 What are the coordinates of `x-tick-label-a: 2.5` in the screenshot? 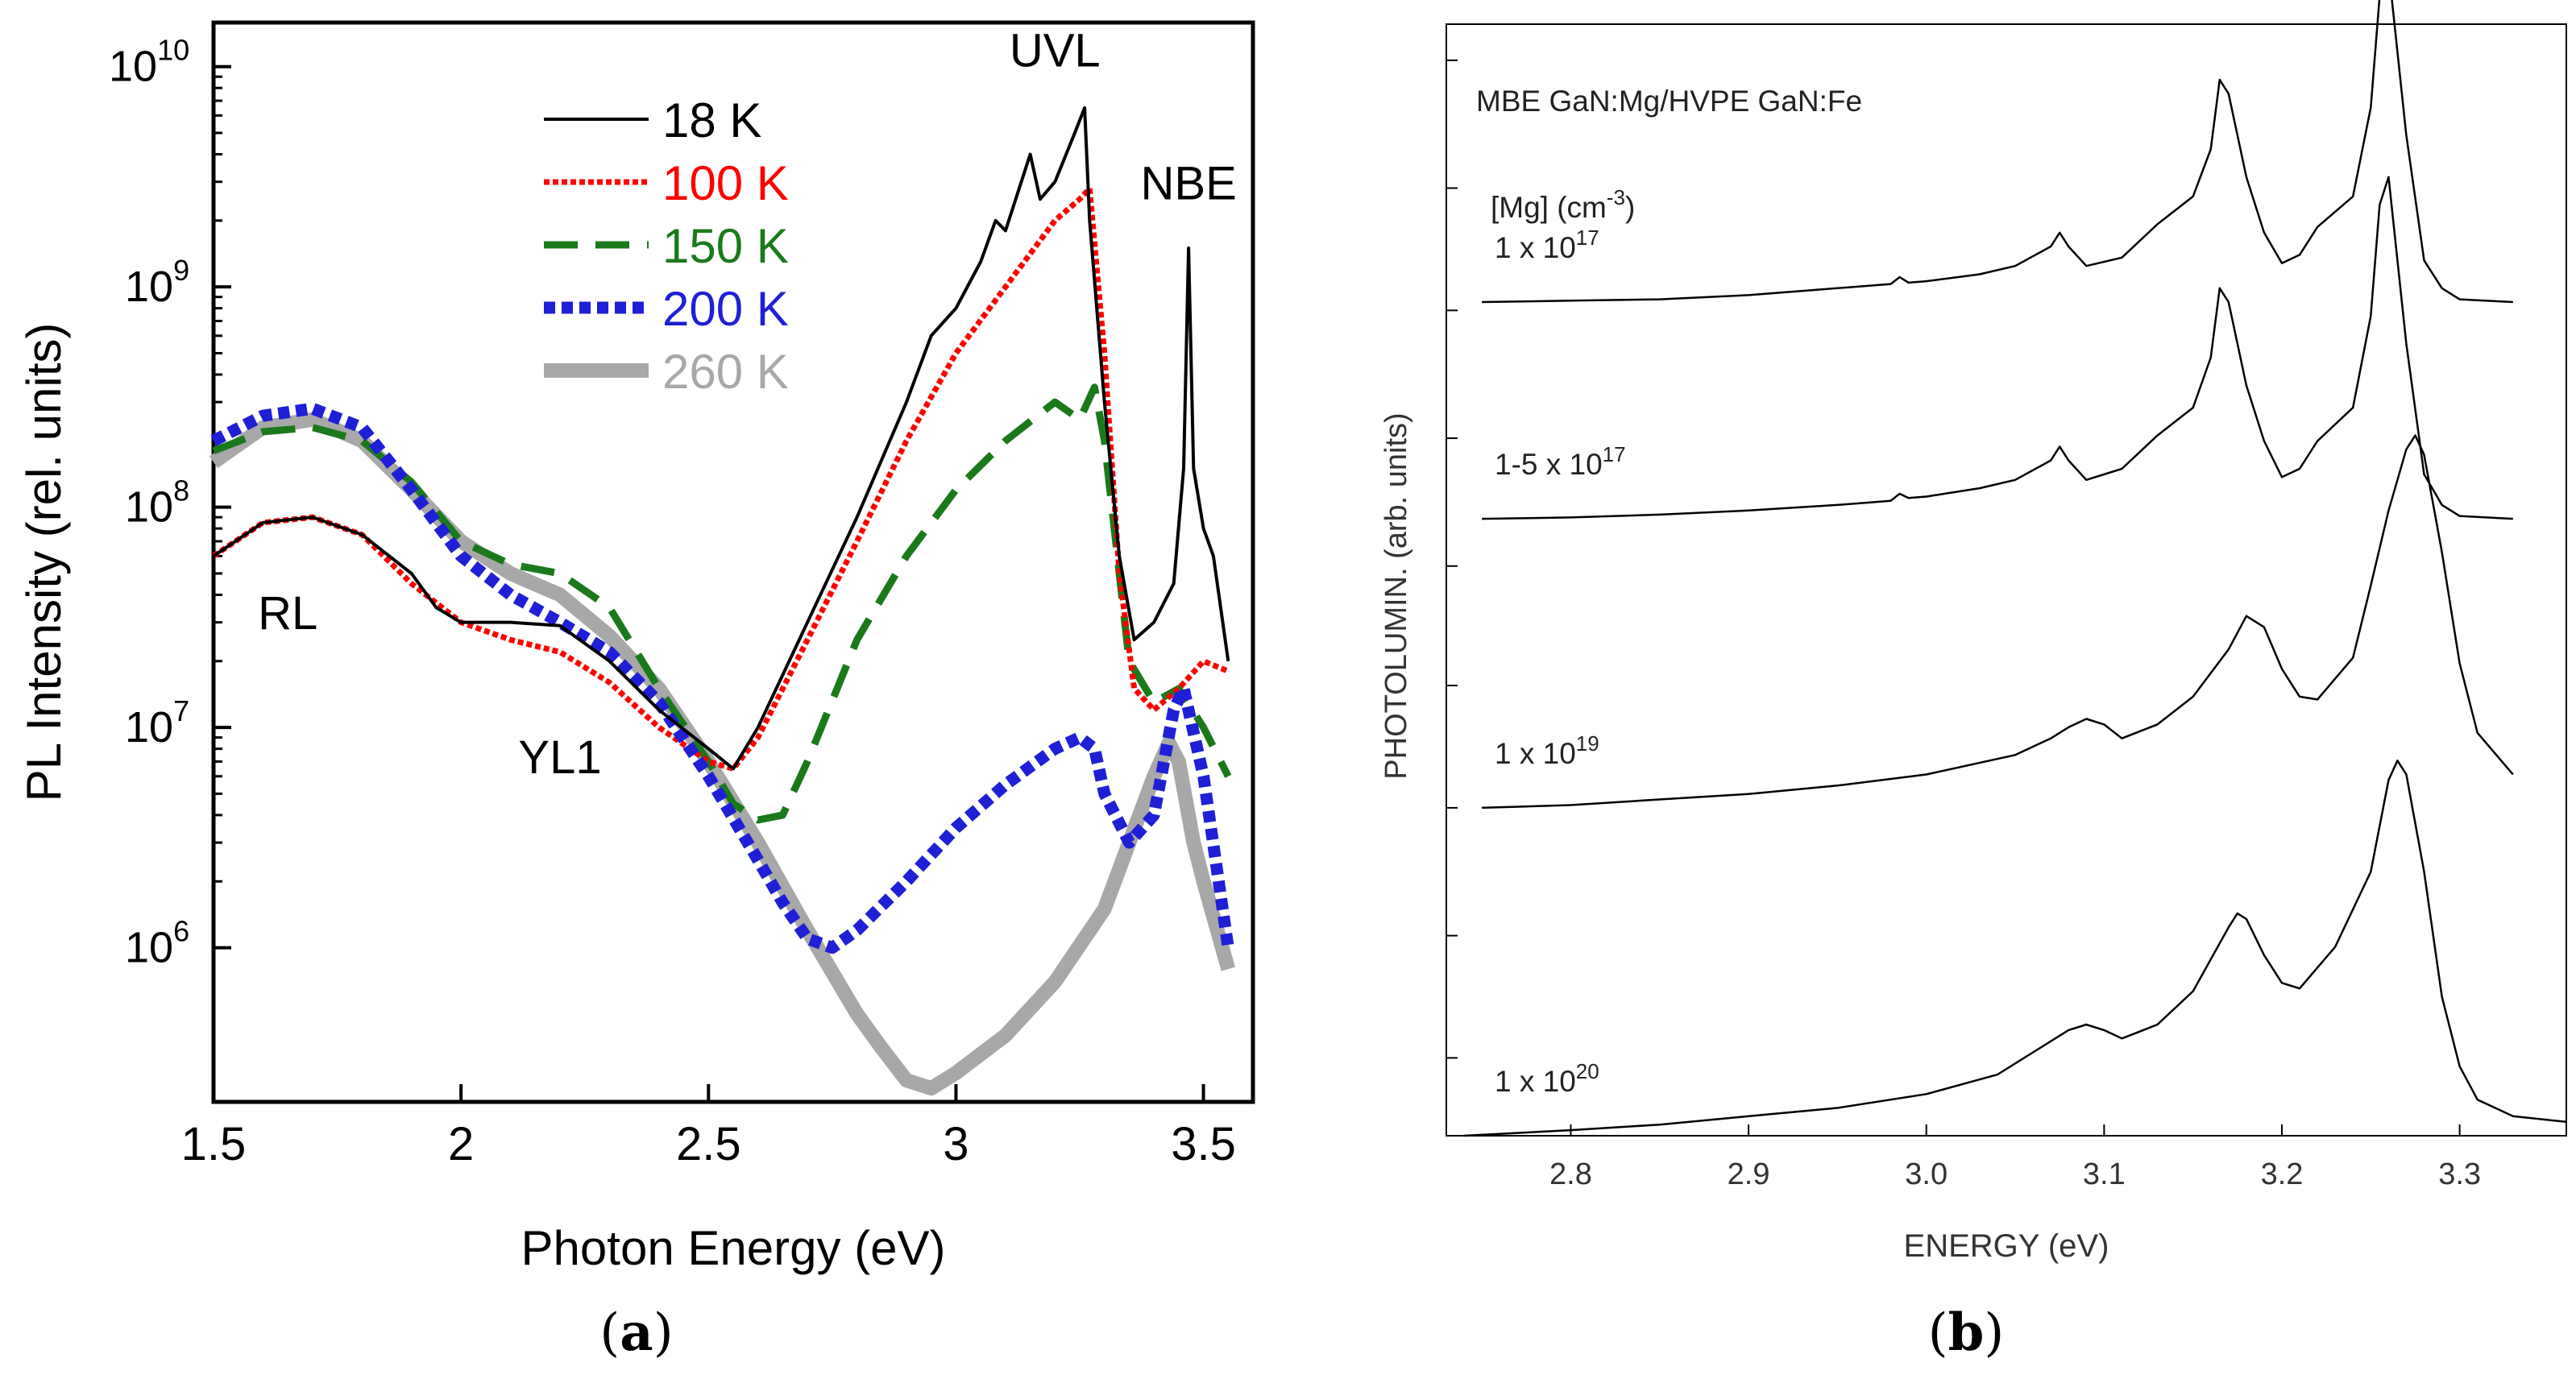 It's located at (708, 1144).